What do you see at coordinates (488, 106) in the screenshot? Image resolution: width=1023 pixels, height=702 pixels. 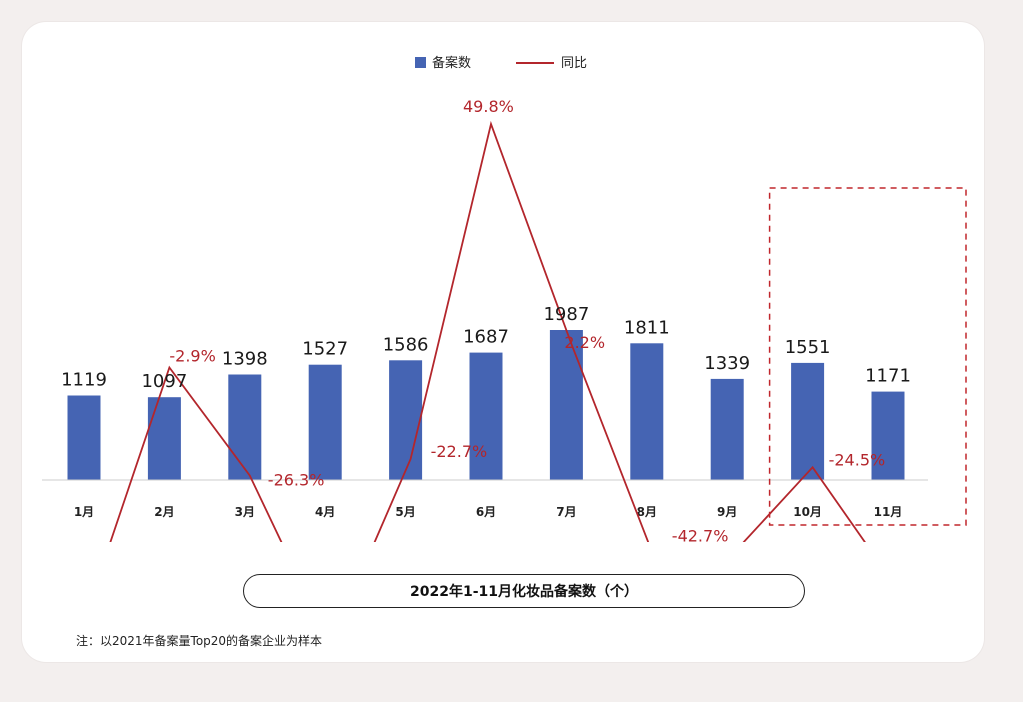 I see `yoy-value-label: 49.8%` at bounding box center [488, 106].